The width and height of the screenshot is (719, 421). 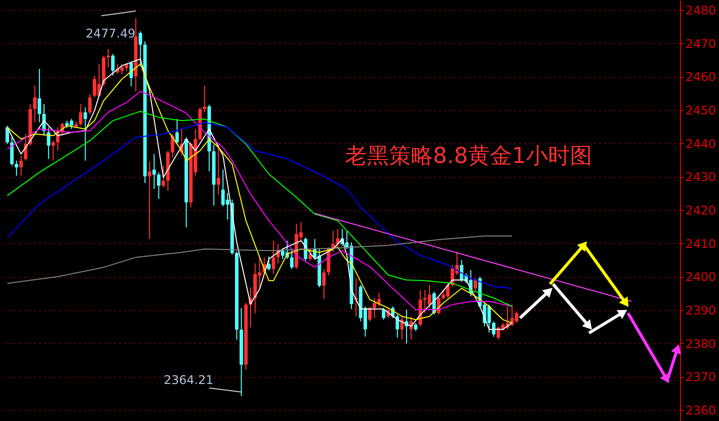 I want to click on y-tick-label: 2390, so click(x=701, y=311).